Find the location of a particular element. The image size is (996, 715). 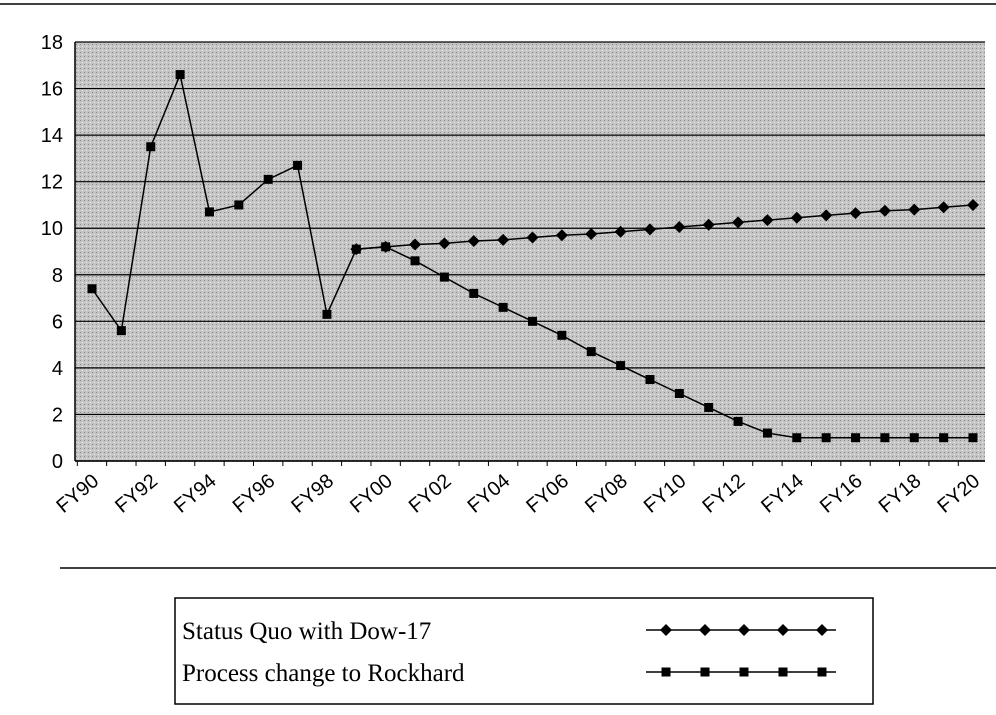

x-tick-label: FY92 is located at coordinates (136, 494).